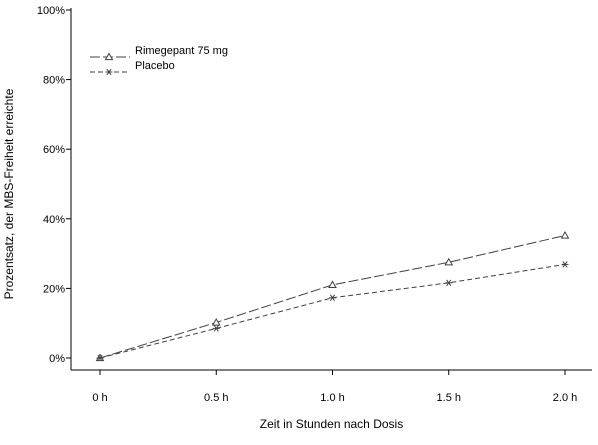  I want to click on y-tick-label: 40%, so click(54, 220).